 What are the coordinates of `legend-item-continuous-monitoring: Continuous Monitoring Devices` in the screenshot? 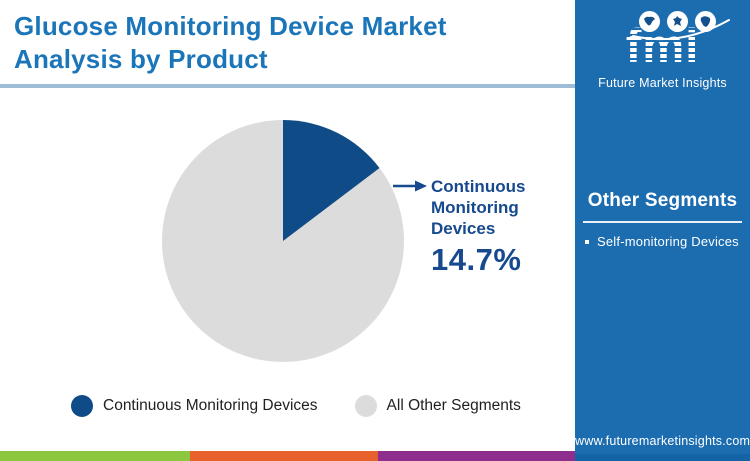 It's located at (194, 406).